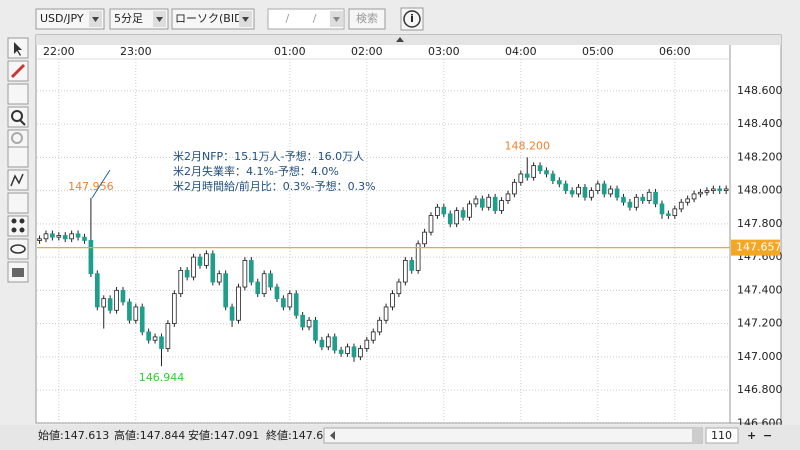  What do you see at coordinates (136, 51) in the screenshot?
I see `x-tick-label: 23:00` at bounding box center [136, 51].